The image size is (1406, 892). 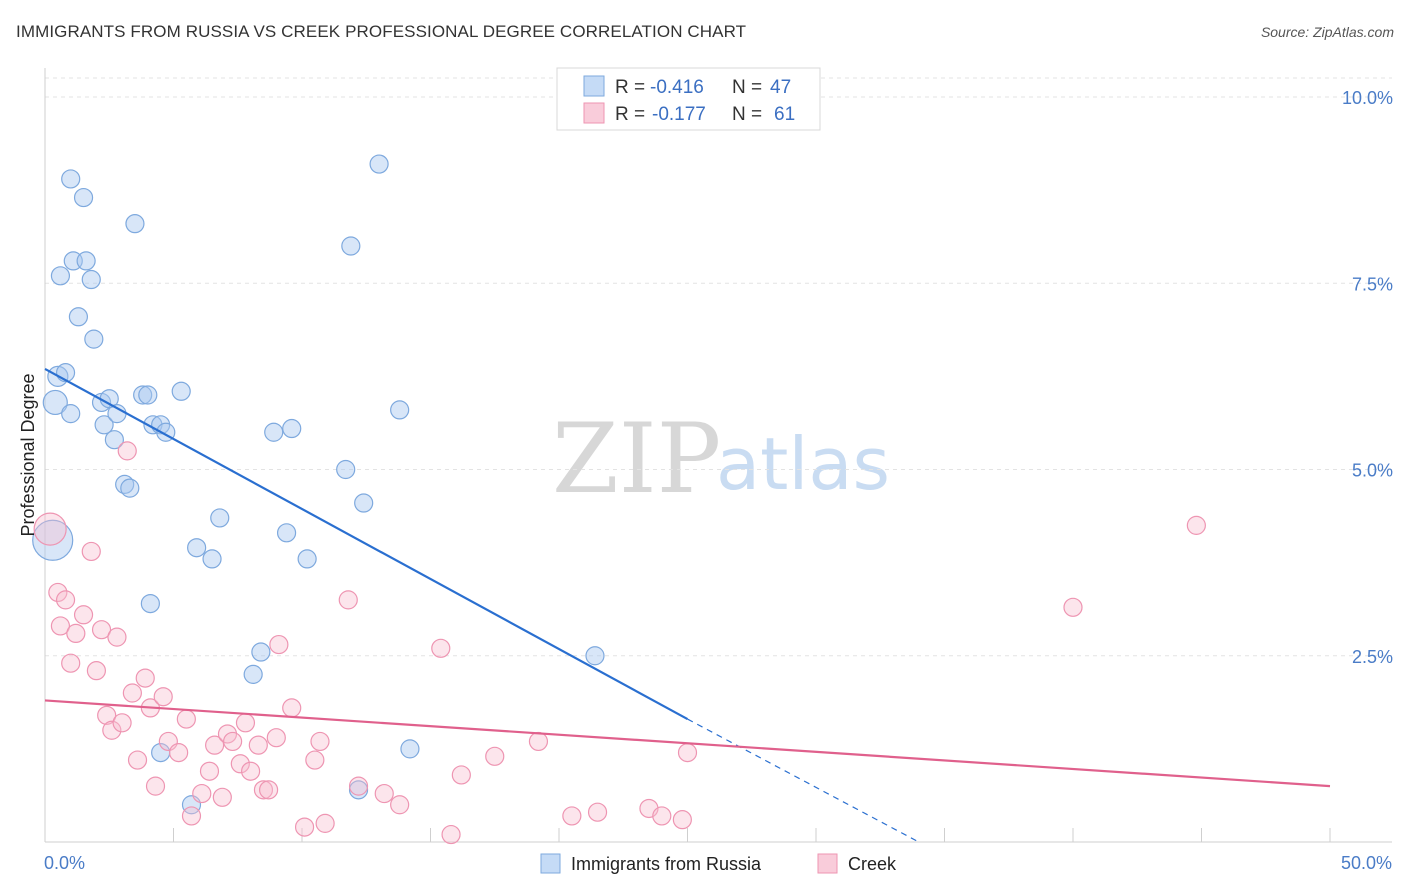 What do you see at coordinates (872, 864) in the screenshot?
I see `bottom-legend-label-creek: Creek` at bounding box center [872, 864].